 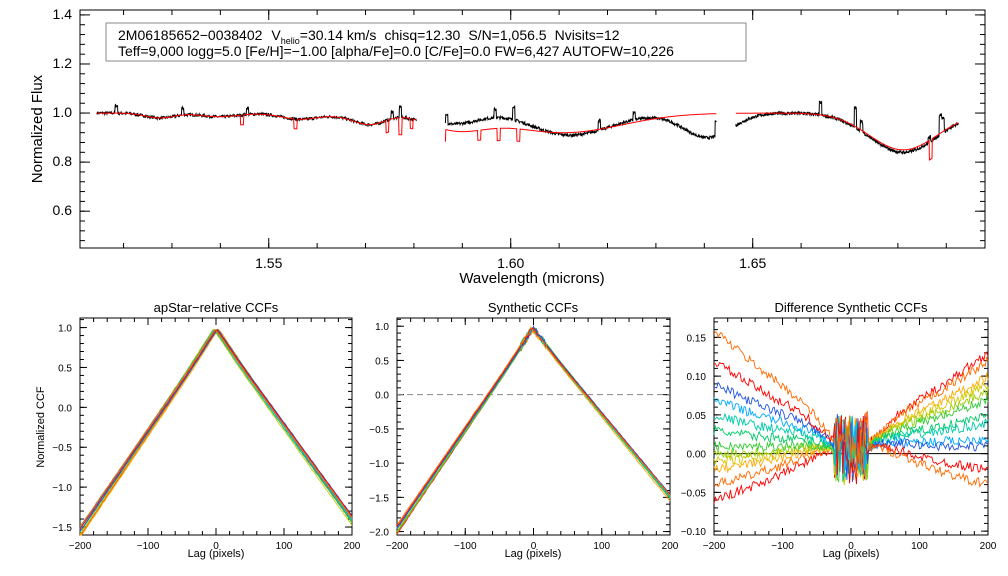 I want to click on synthetic-ccf-series, so click(x=533, y=429).